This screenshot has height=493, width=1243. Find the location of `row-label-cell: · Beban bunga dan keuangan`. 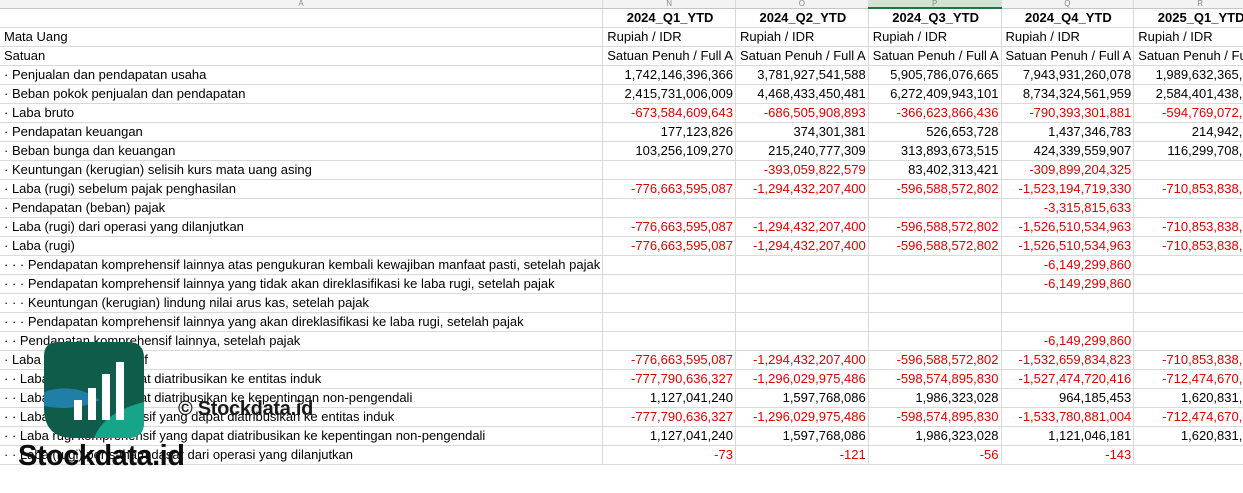

row-label-cell: · Beban bunga dan keuangan is located at coordinates (302, 151).